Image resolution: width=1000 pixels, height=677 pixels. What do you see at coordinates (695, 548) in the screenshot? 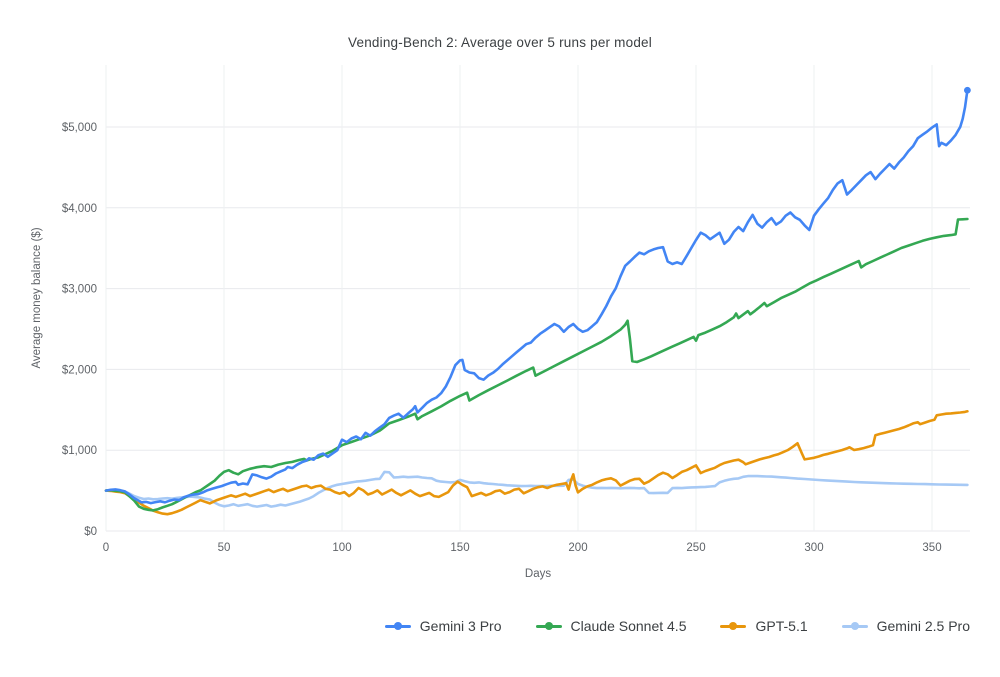
I see `x-tick-label: 250` at bounding box center [695, 548].